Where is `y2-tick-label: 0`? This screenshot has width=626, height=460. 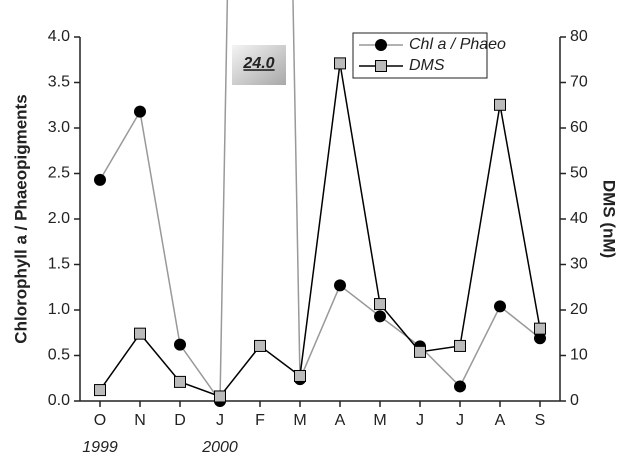 y2-tick-label: 0 is located at coordinates (574, 400).